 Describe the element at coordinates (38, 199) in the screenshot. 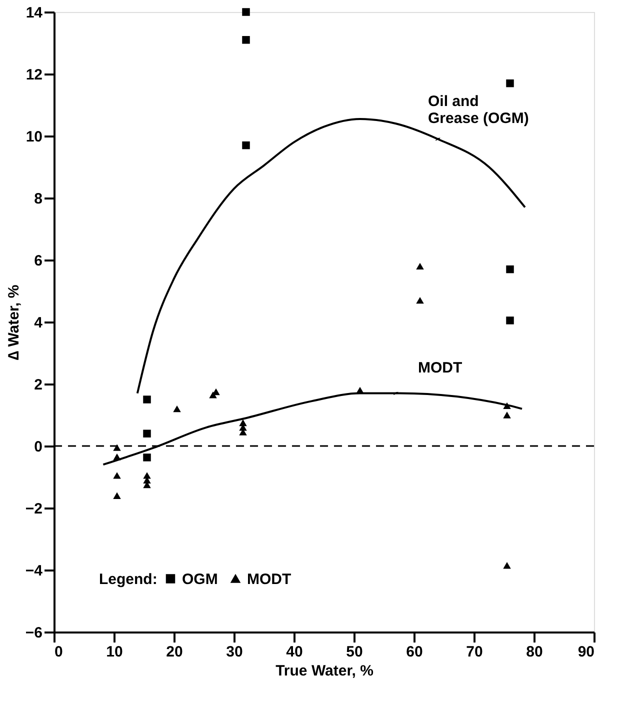

I see `y-tick-label: 8` at that location.